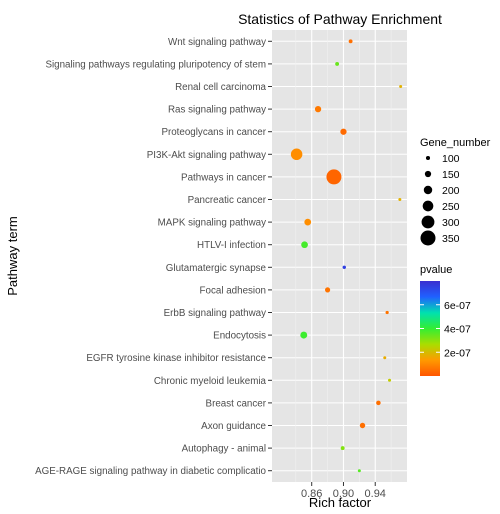 The height and width of the screenshot is (514, 500). Describe the element at coordinates (457, 330) in the screenshot. I see `color-legend-label: 4e-07` at that location.